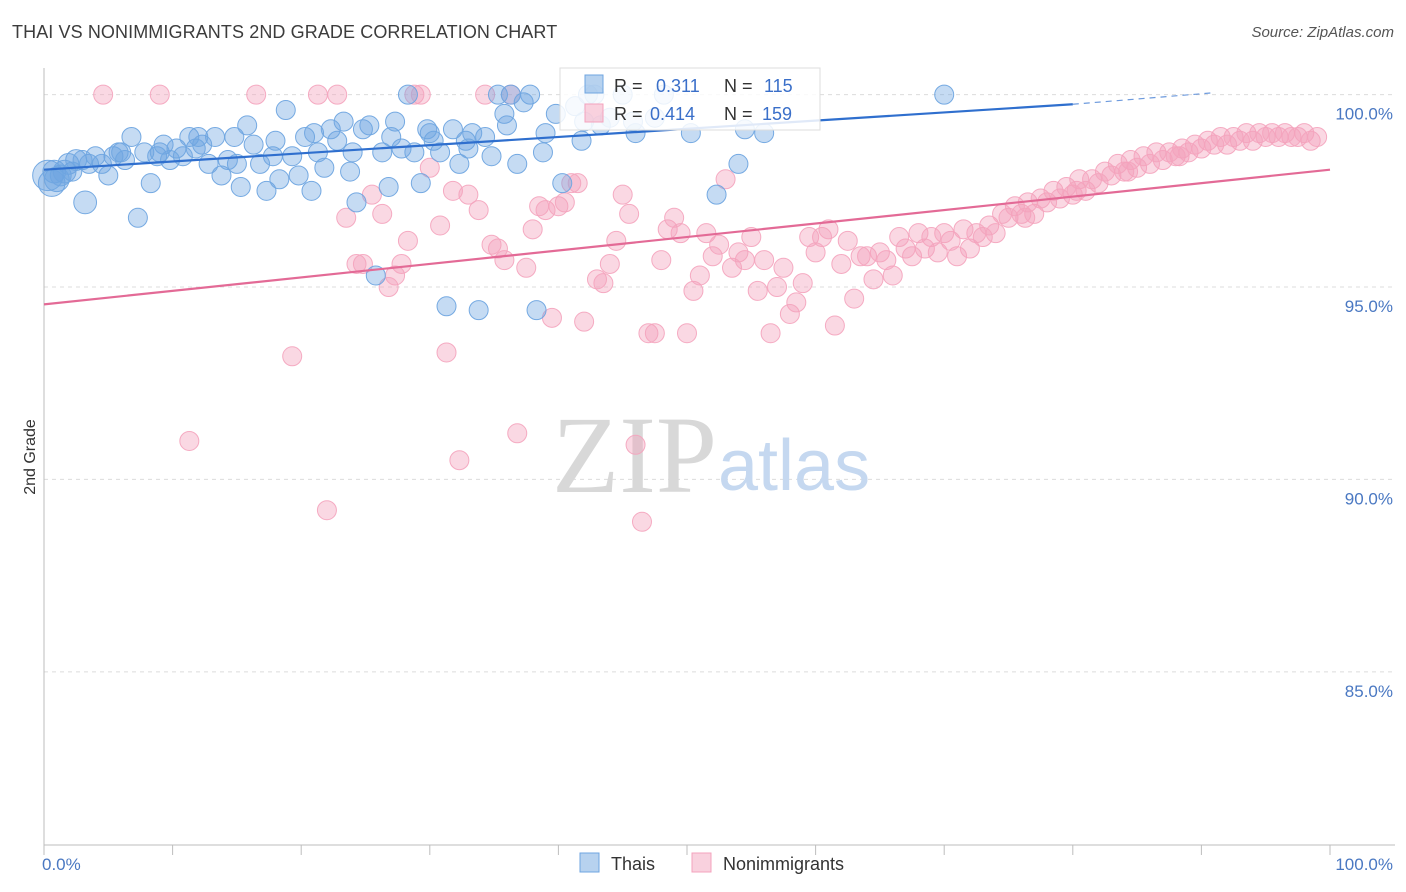 Image resolution: width=1406 pixels, height=892 pixels. Describe the element at coordinates (1369, 306) in the screenshot. I see `y-tick-label-1: 95.0%` at that location.